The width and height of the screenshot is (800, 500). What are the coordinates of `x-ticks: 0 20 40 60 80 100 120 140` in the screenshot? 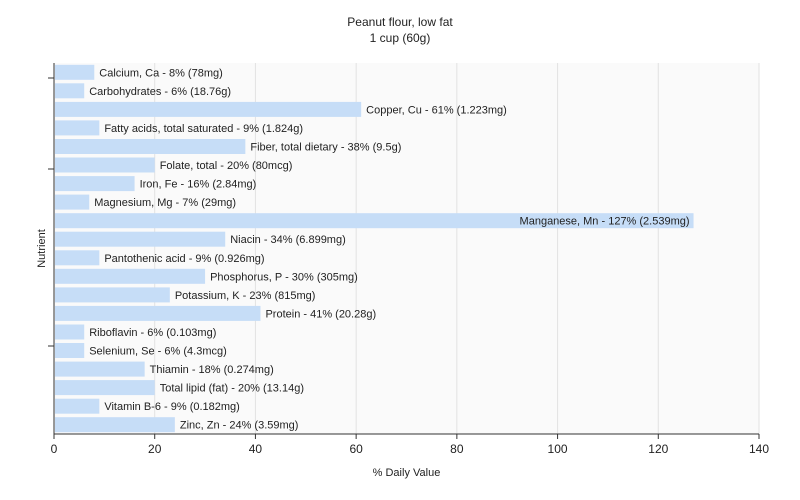 It's located at (410, 445).